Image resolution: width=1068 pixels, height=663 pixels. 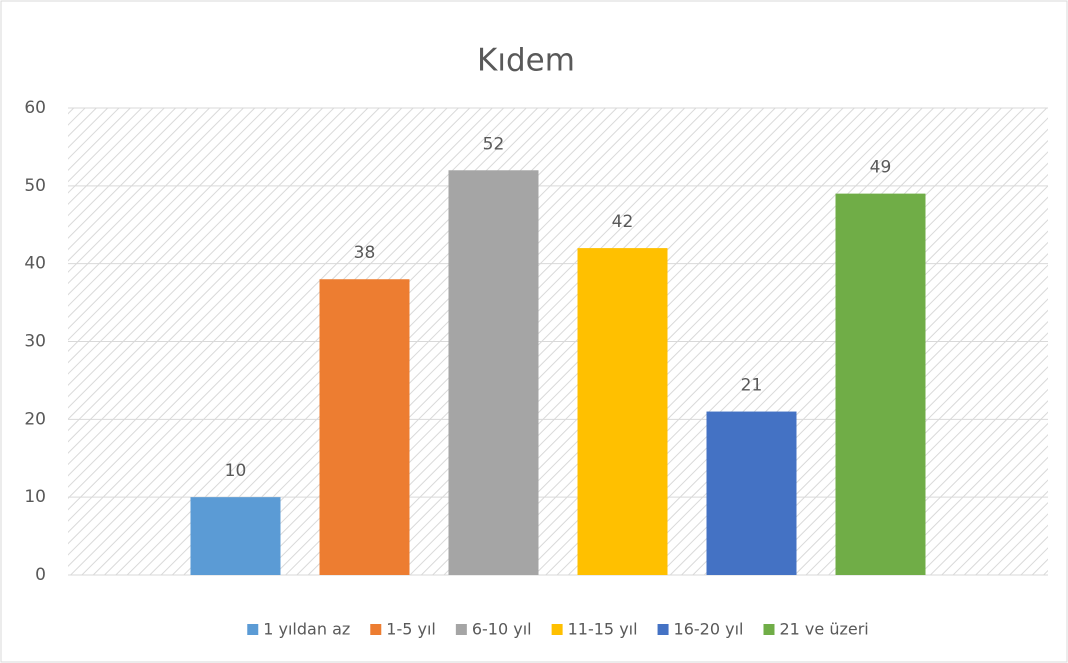 What do you see at coordinates (35, 497) in the screenshot?
I see `y-tick-label: 10` at bounding box center [35, 497].